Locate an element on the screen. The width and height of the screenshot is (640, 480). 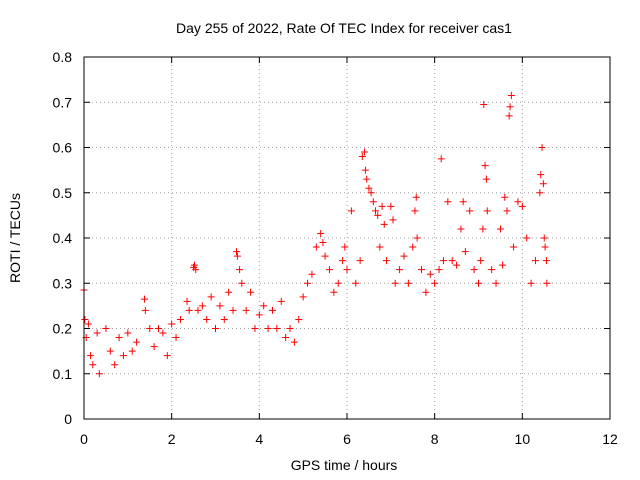
x-tick-label: 2 is located at coordinates (172, 439).